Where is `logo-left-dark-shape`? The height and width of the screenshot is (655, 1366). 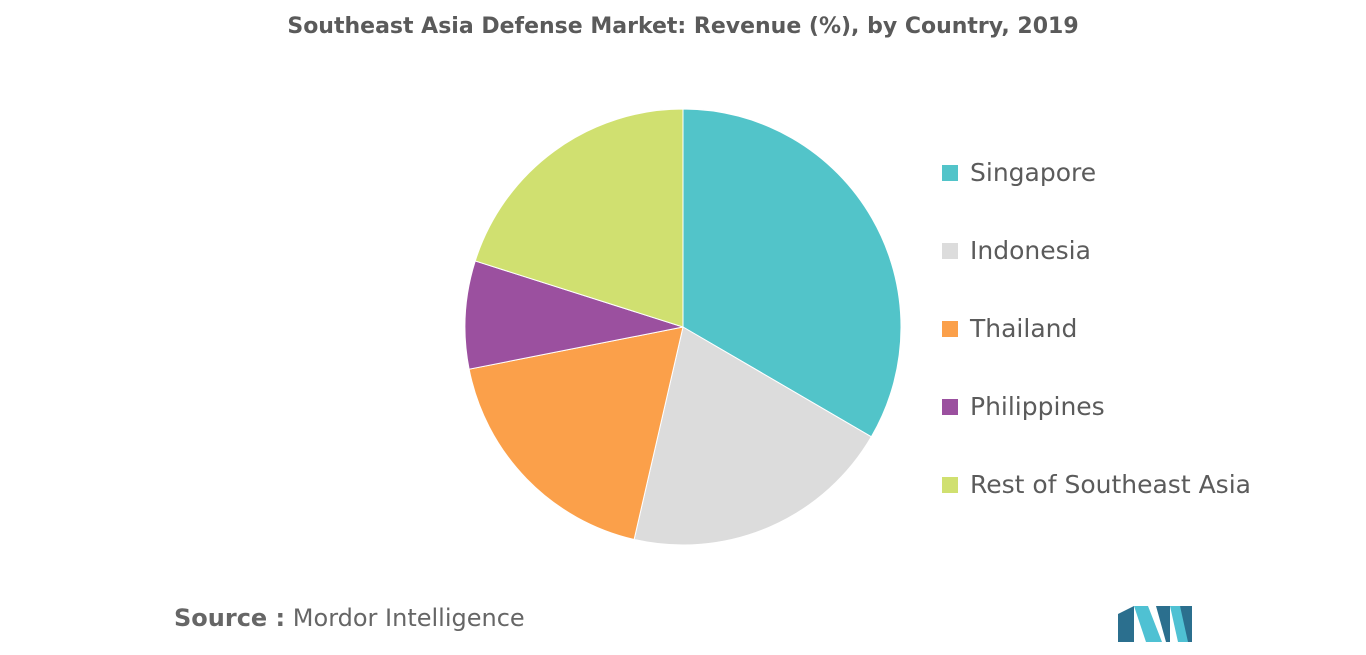
logo-left-dark-shape is located at coordinates (1126, 624).